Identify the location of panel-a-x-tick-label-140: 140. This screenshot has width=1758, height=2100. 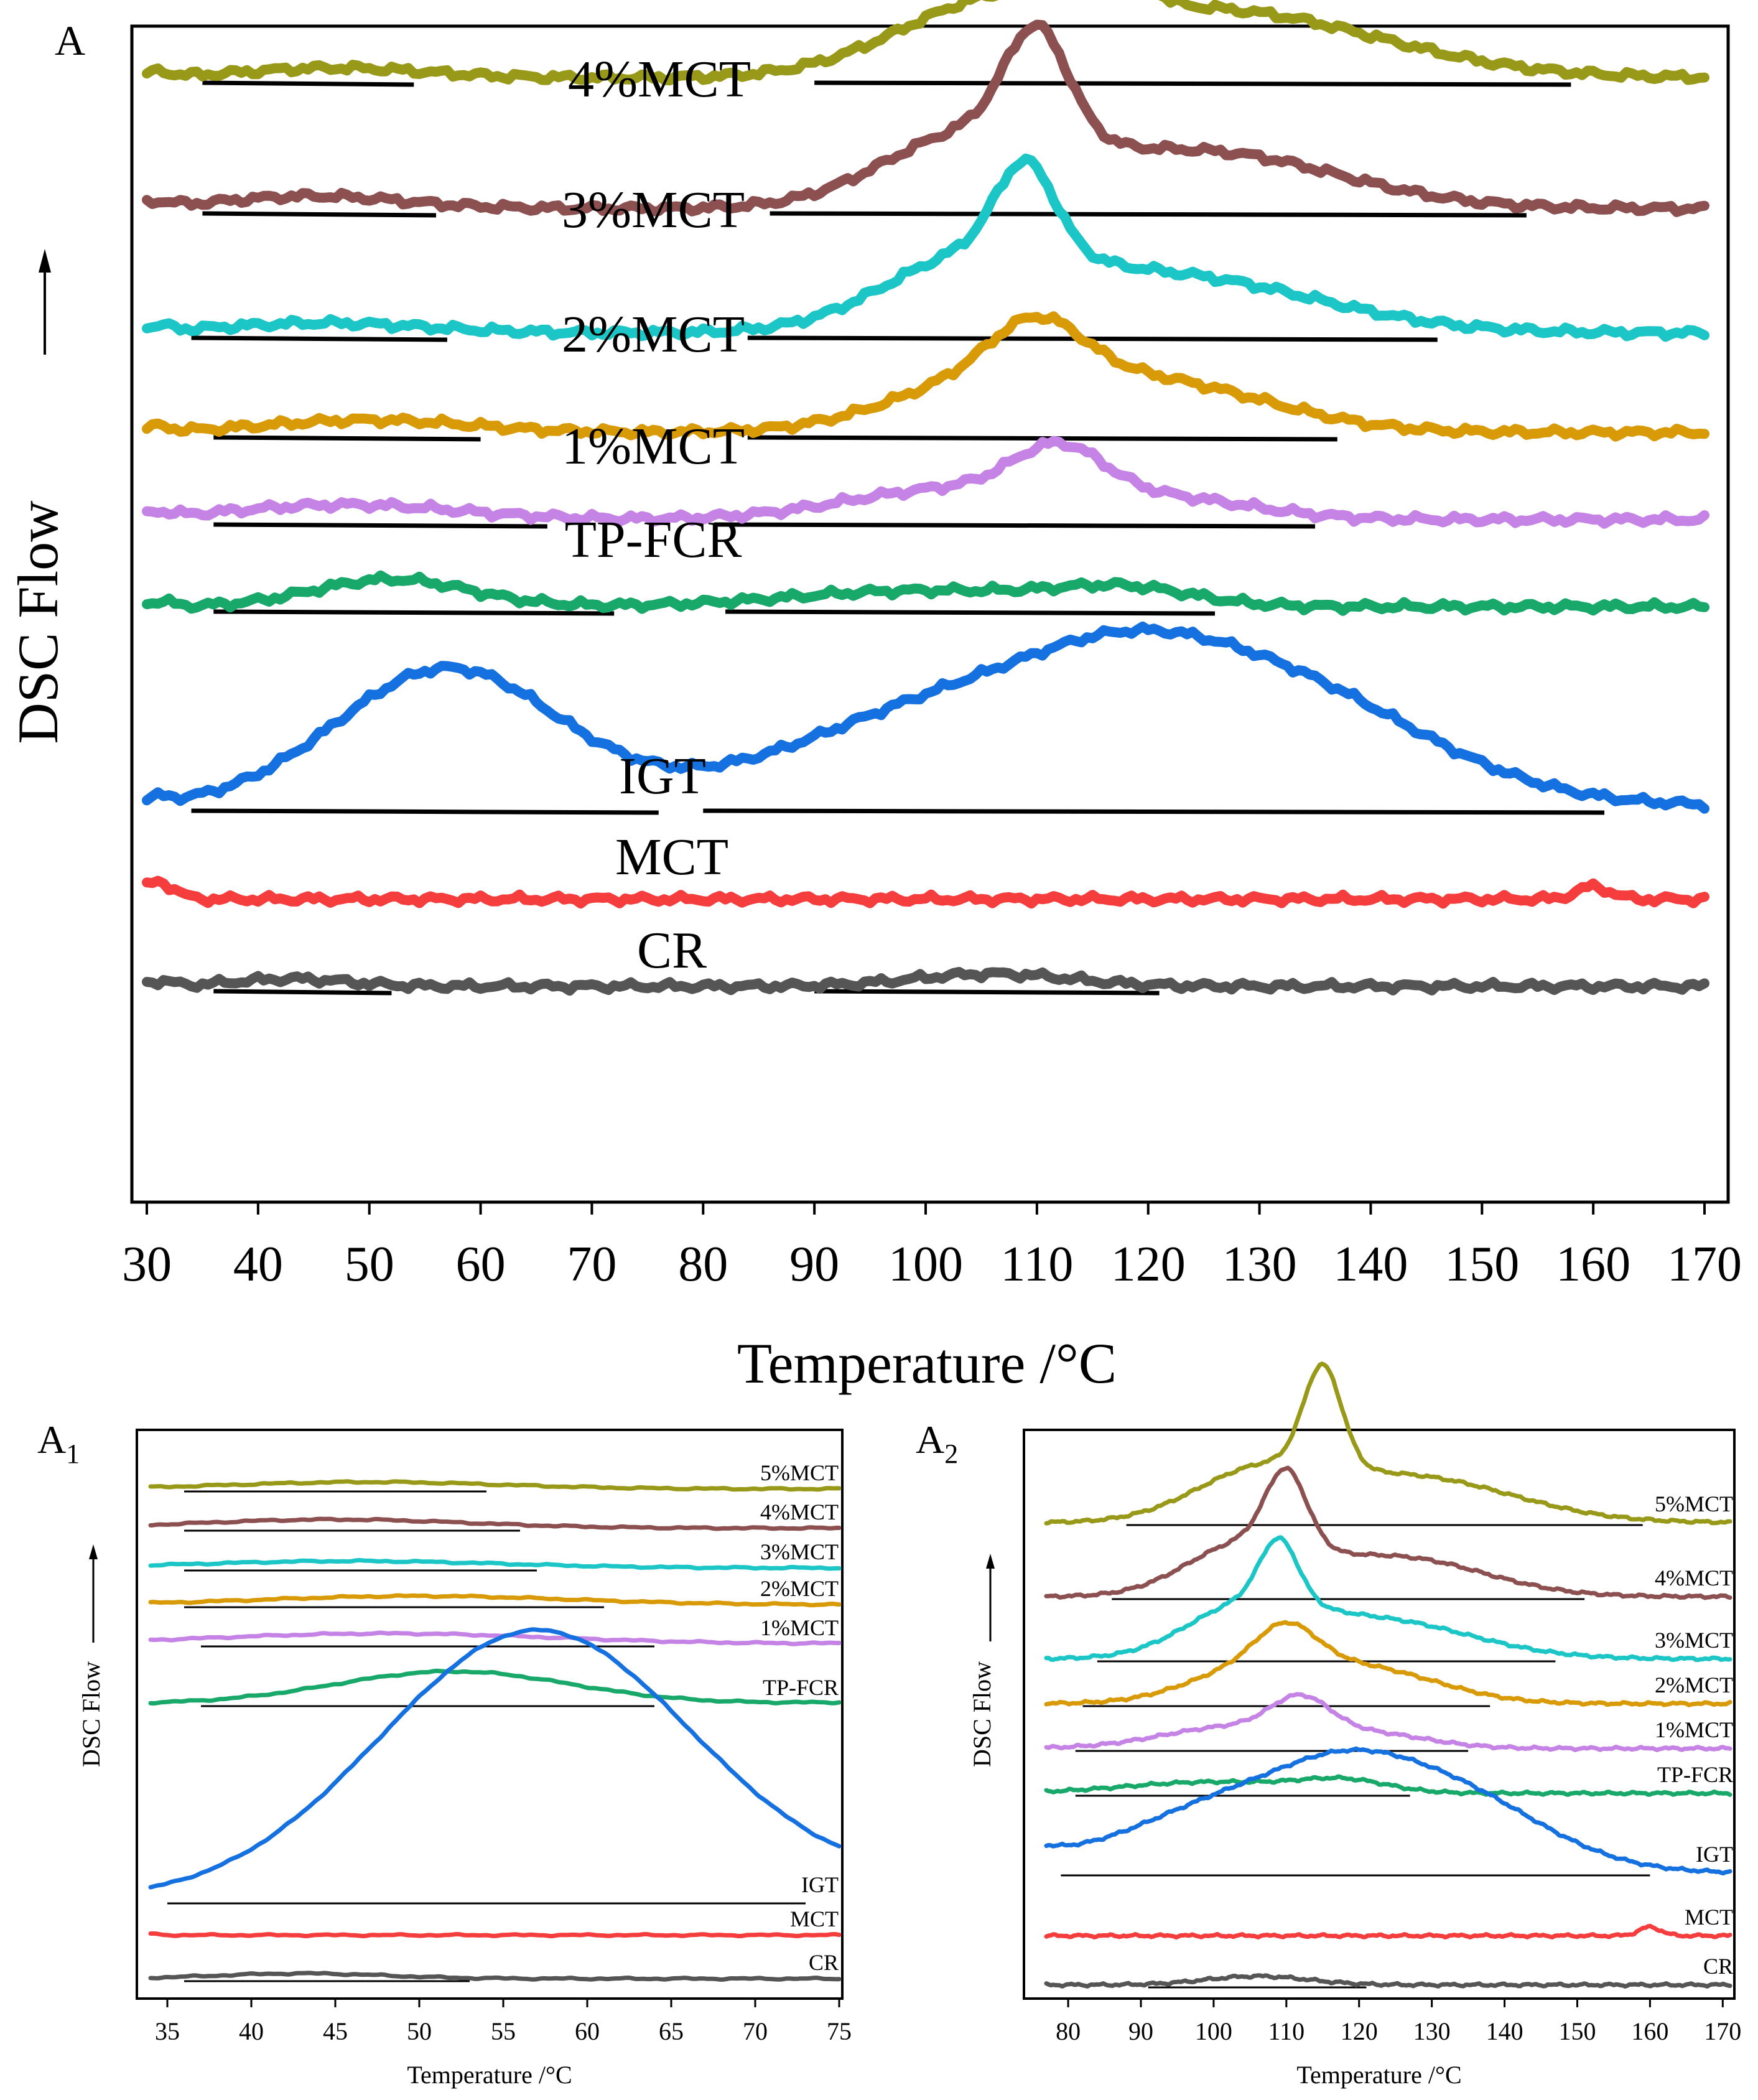
(1370, 1264).